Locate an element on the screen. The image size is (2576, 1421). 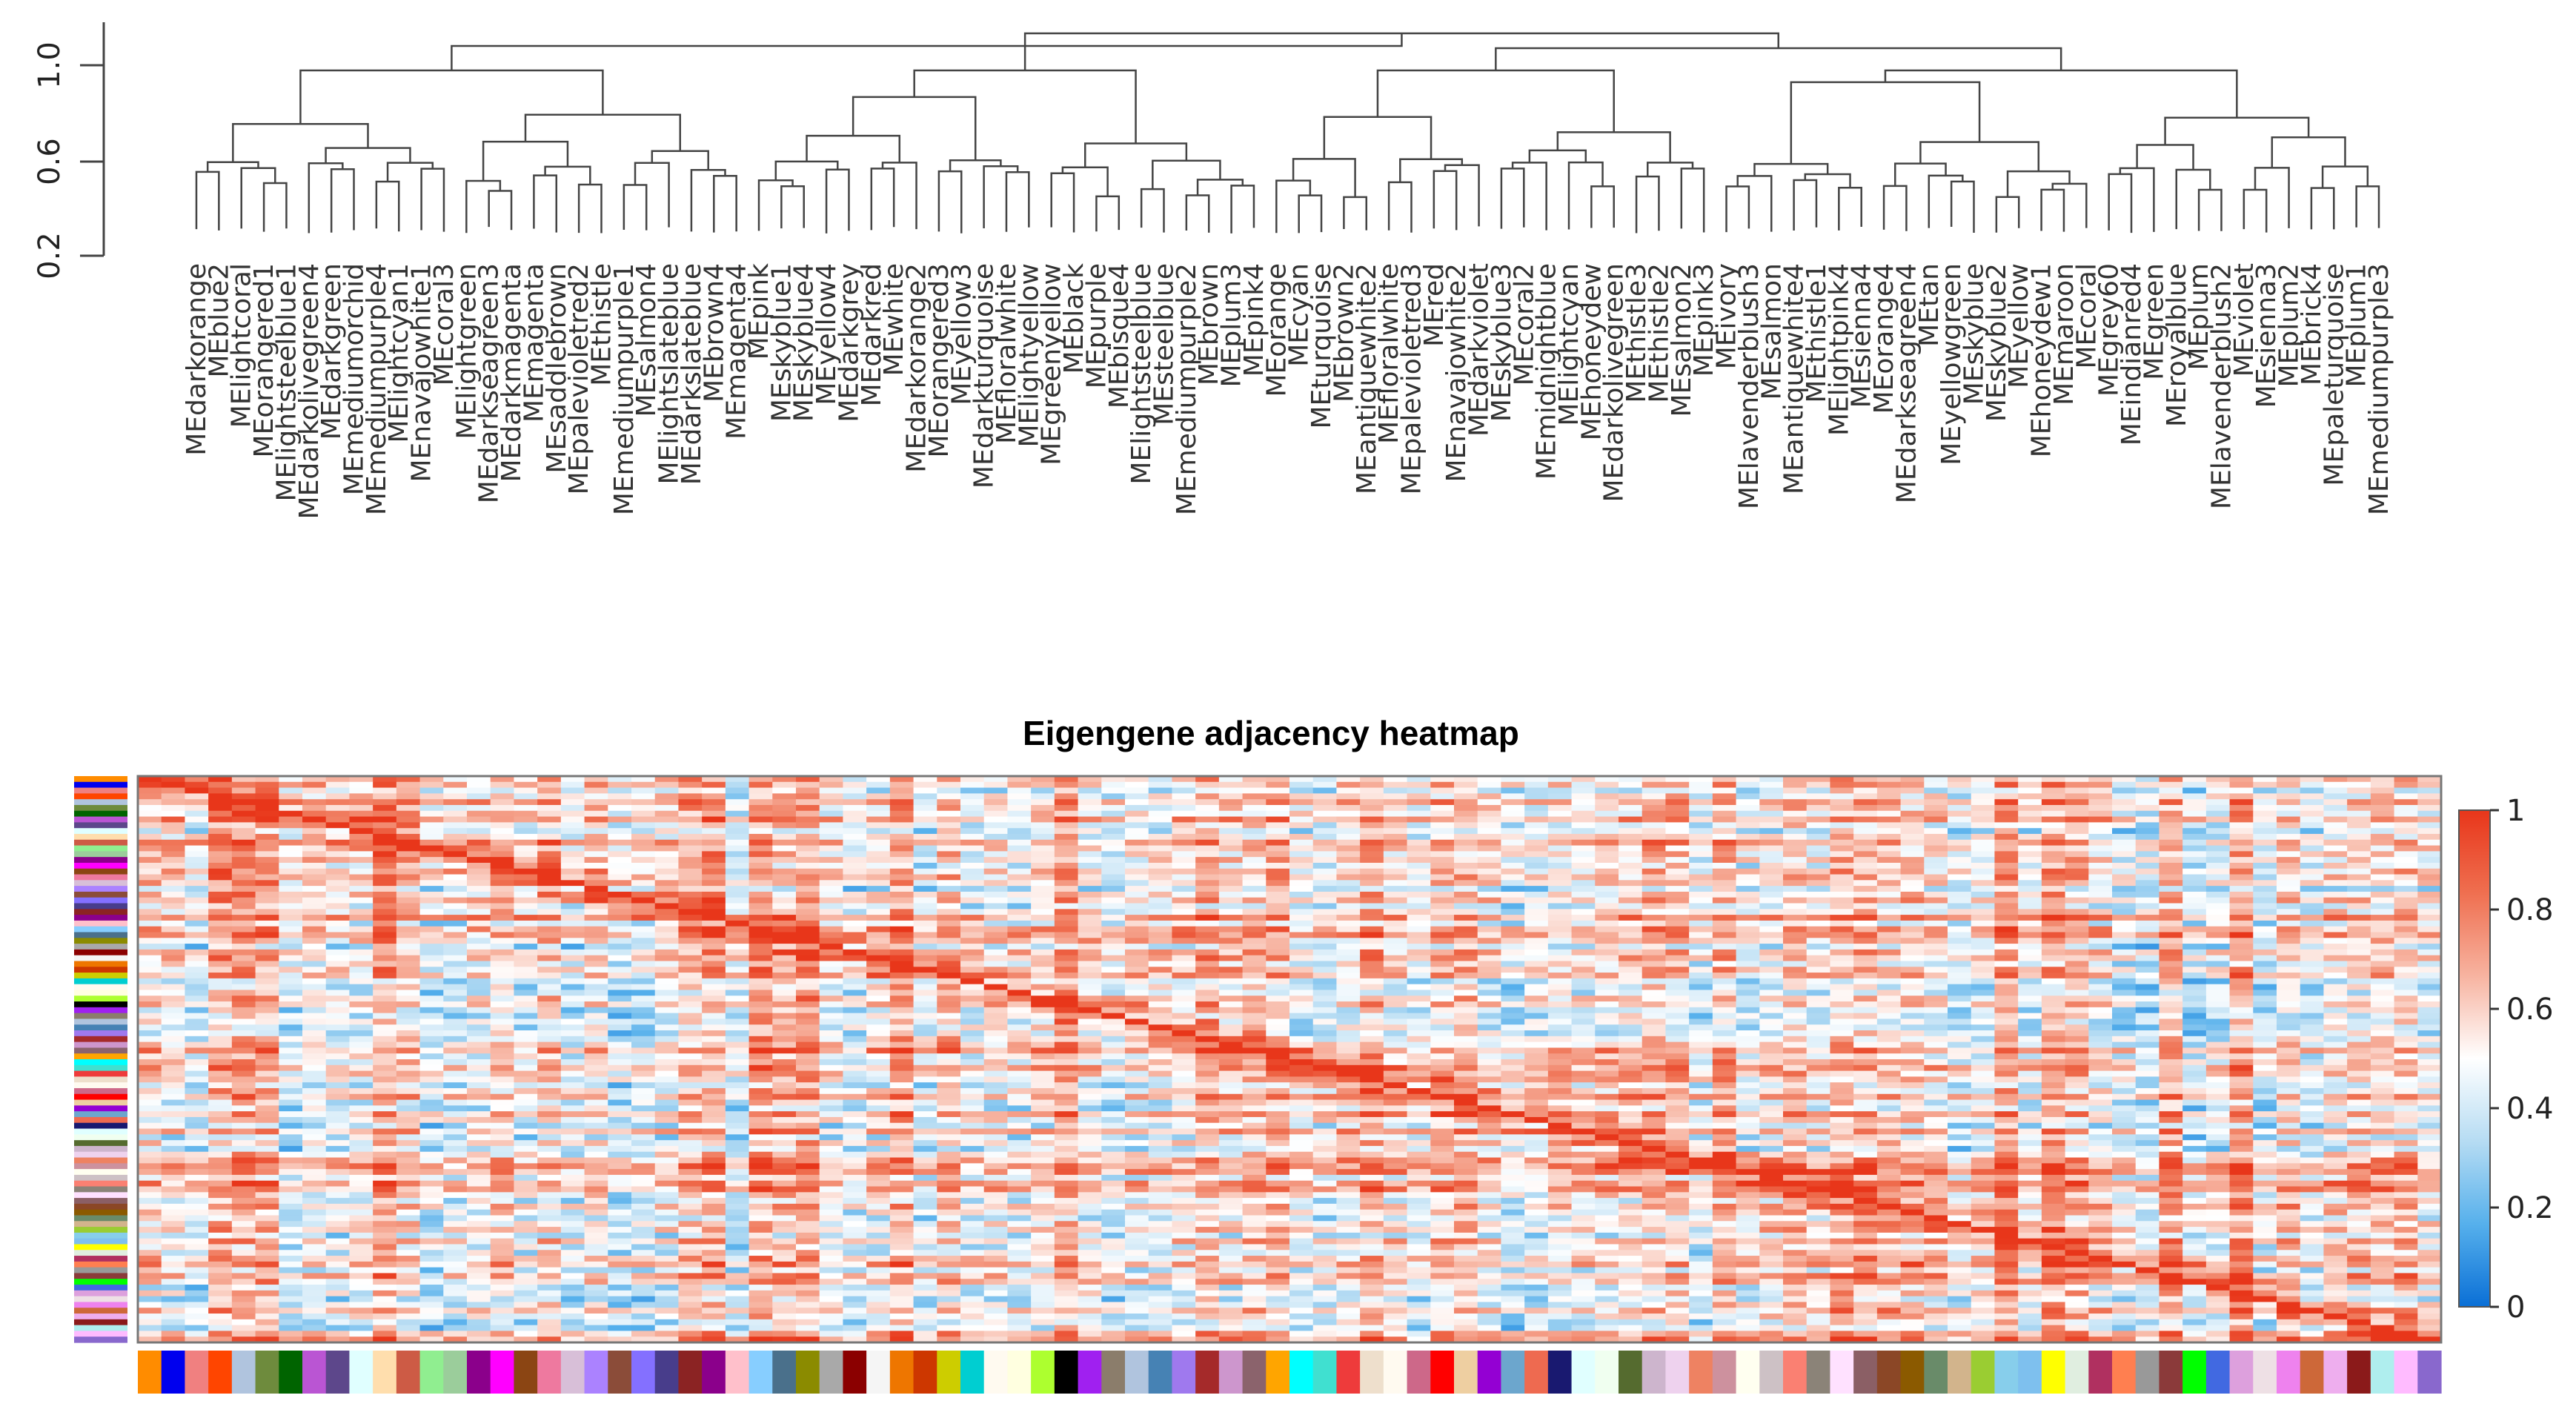
dendrogram-branch is located at coordinates (1108, 213).